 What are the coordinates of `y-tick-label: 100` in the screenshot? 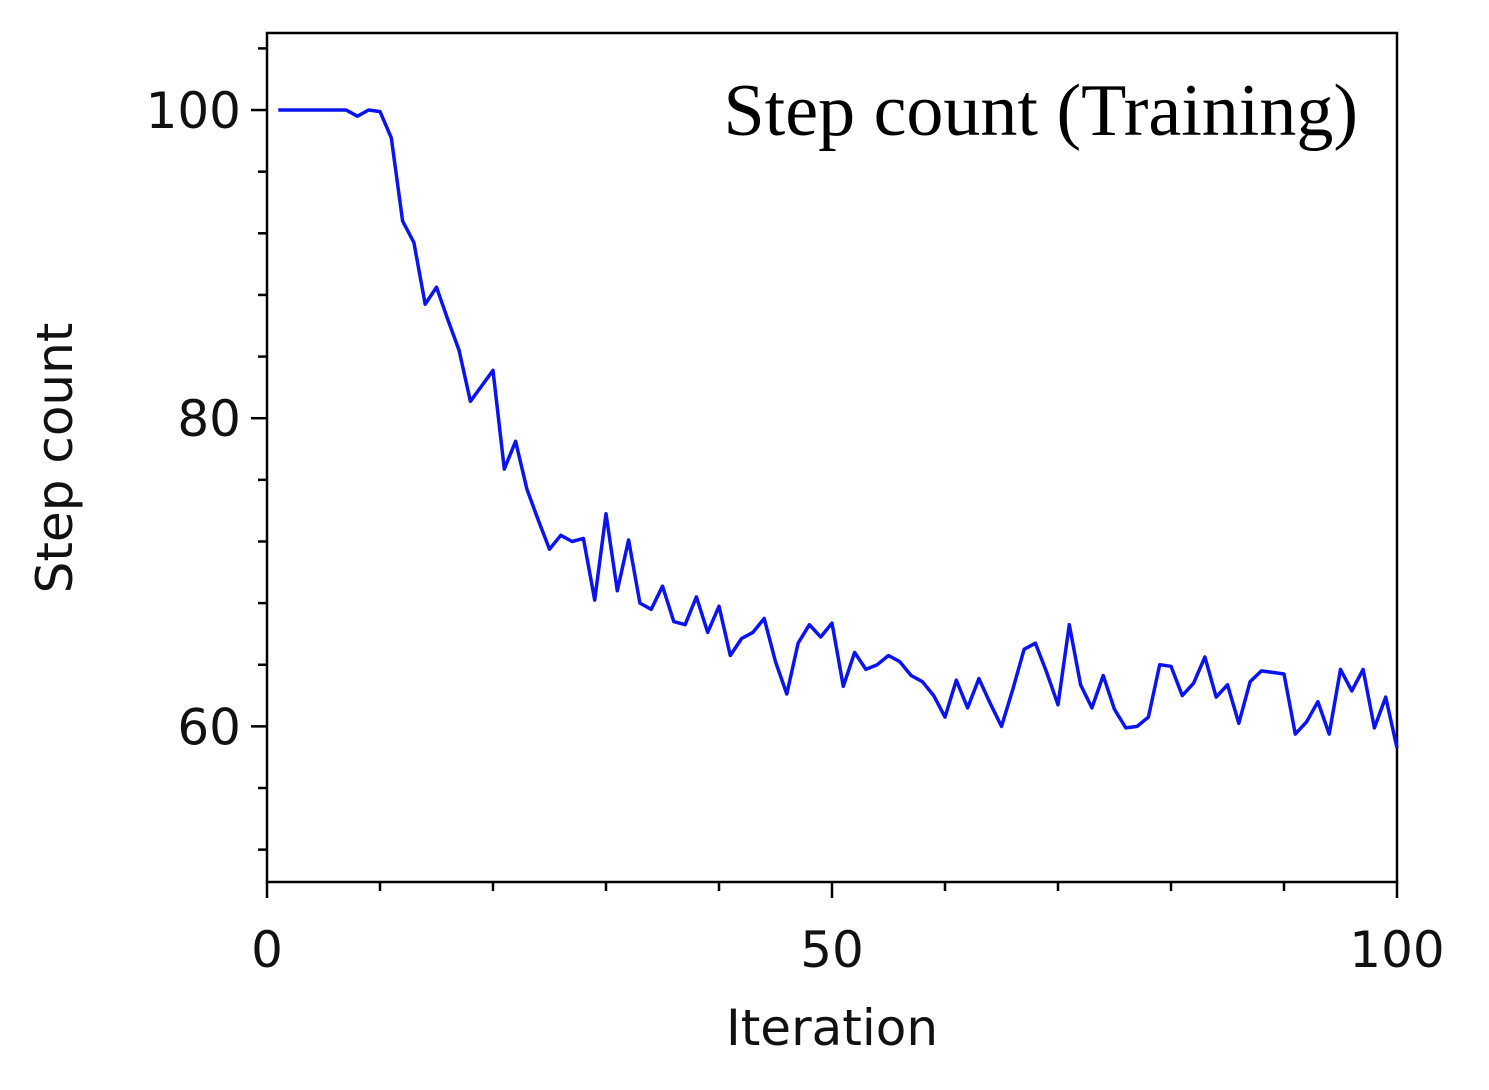 It's located at (193, 111).